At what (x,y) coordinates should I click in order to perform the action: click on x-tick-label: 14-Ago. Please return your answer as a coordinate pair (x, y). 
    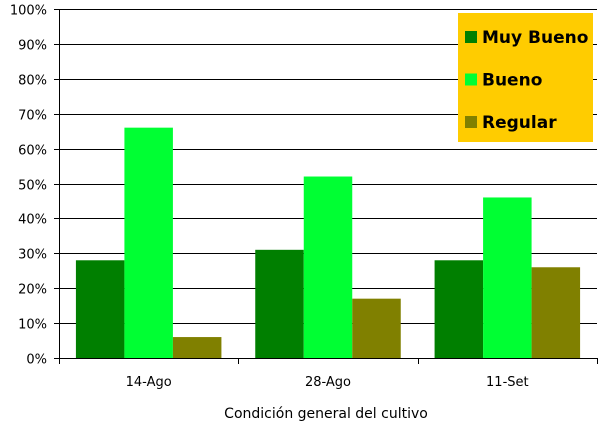
    Looking at the image, I should click on (149, 382).